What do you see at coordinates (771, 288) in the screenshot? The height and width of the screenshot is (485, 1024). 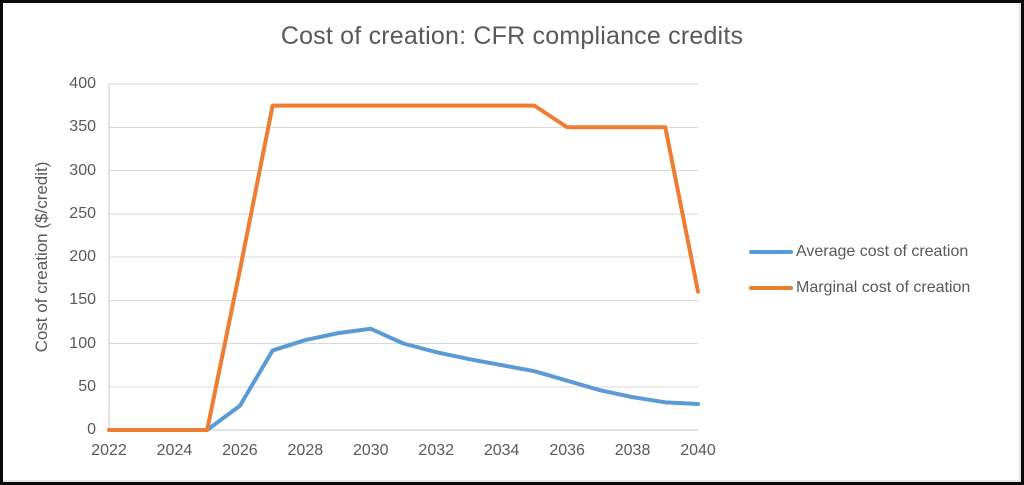 I see `legend-line-swatch-marginal` at bounding box center [771, 288].